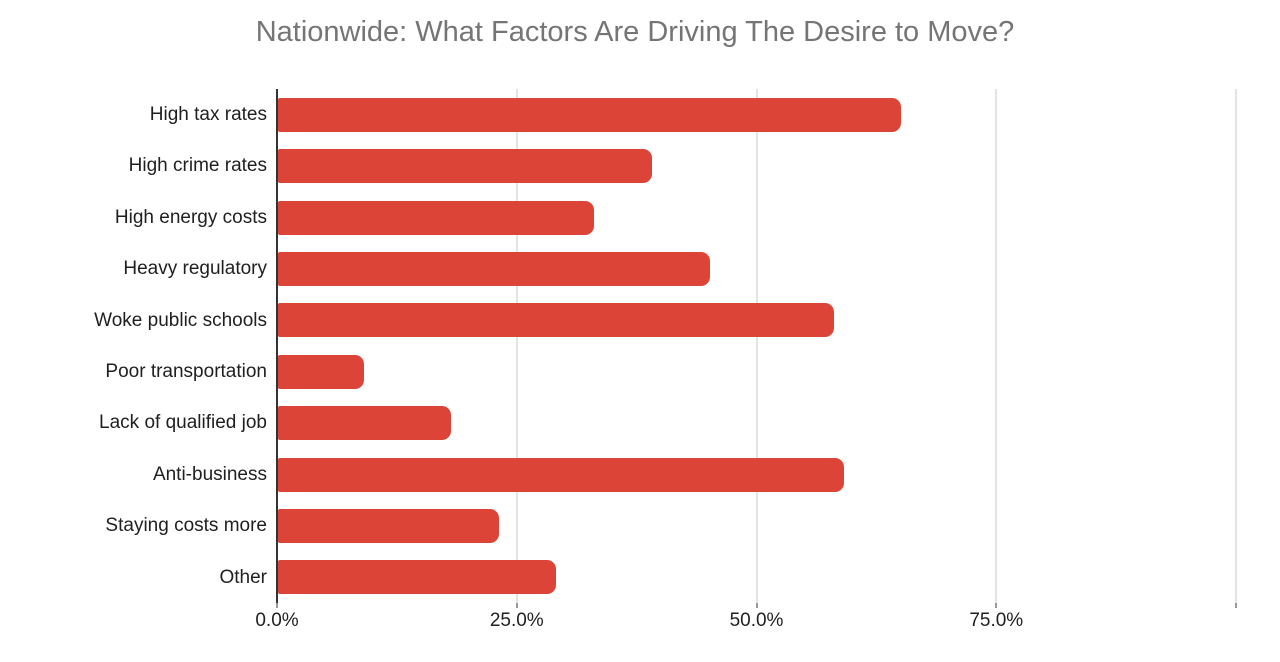 This screenshot has width=1280, height=662. What do you see at coordinates (183, 423) in the screenshot?
I see `category-label: Lack of qualified job` at bounding box center [183, 423].